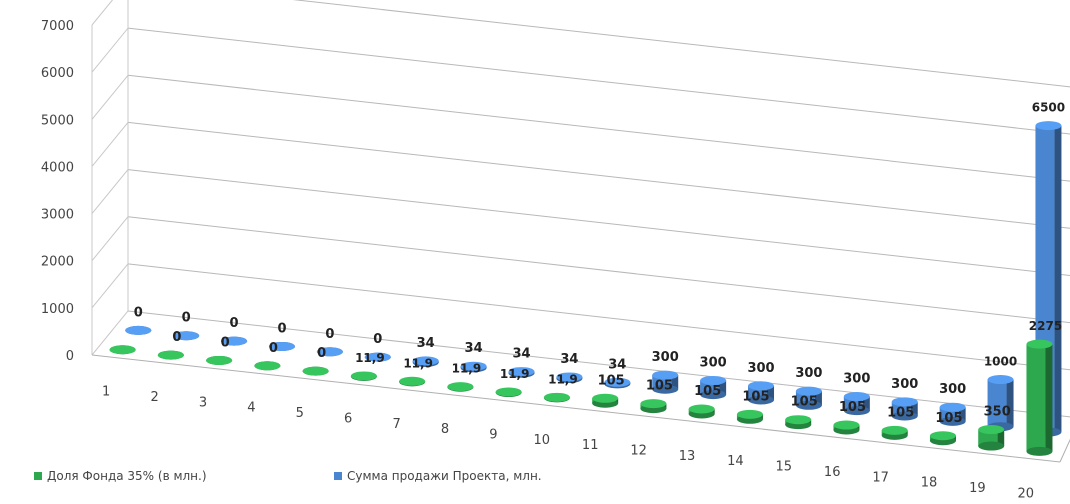 This screenshot has height=504, width=1070. Describe the element at coordinates (1000, 362) in the screenshot. I see `data-label: 1000` at that location.